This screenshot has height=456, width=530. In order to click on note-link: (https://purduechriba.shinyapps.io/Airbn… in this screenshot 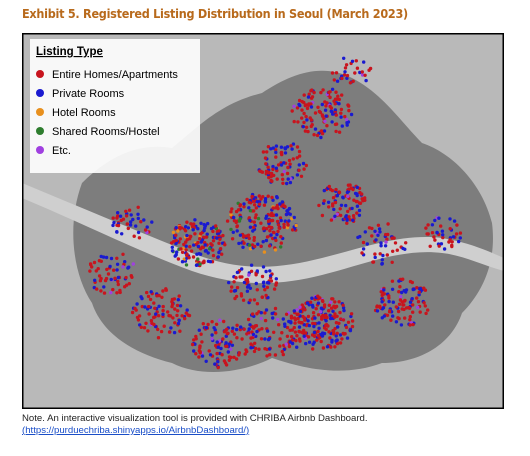, I will do `click(136, 430)`.